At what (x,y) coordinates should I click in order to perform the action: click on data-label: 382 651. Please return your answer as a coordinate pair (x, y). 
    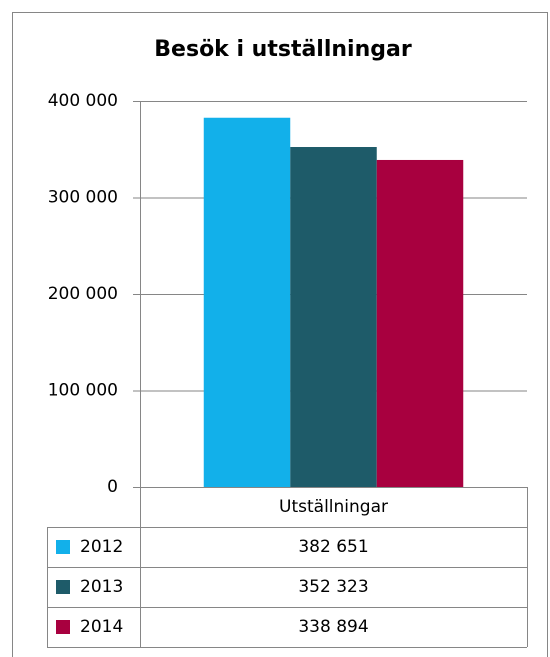
    Looking at the image, I should click on (333, 547).